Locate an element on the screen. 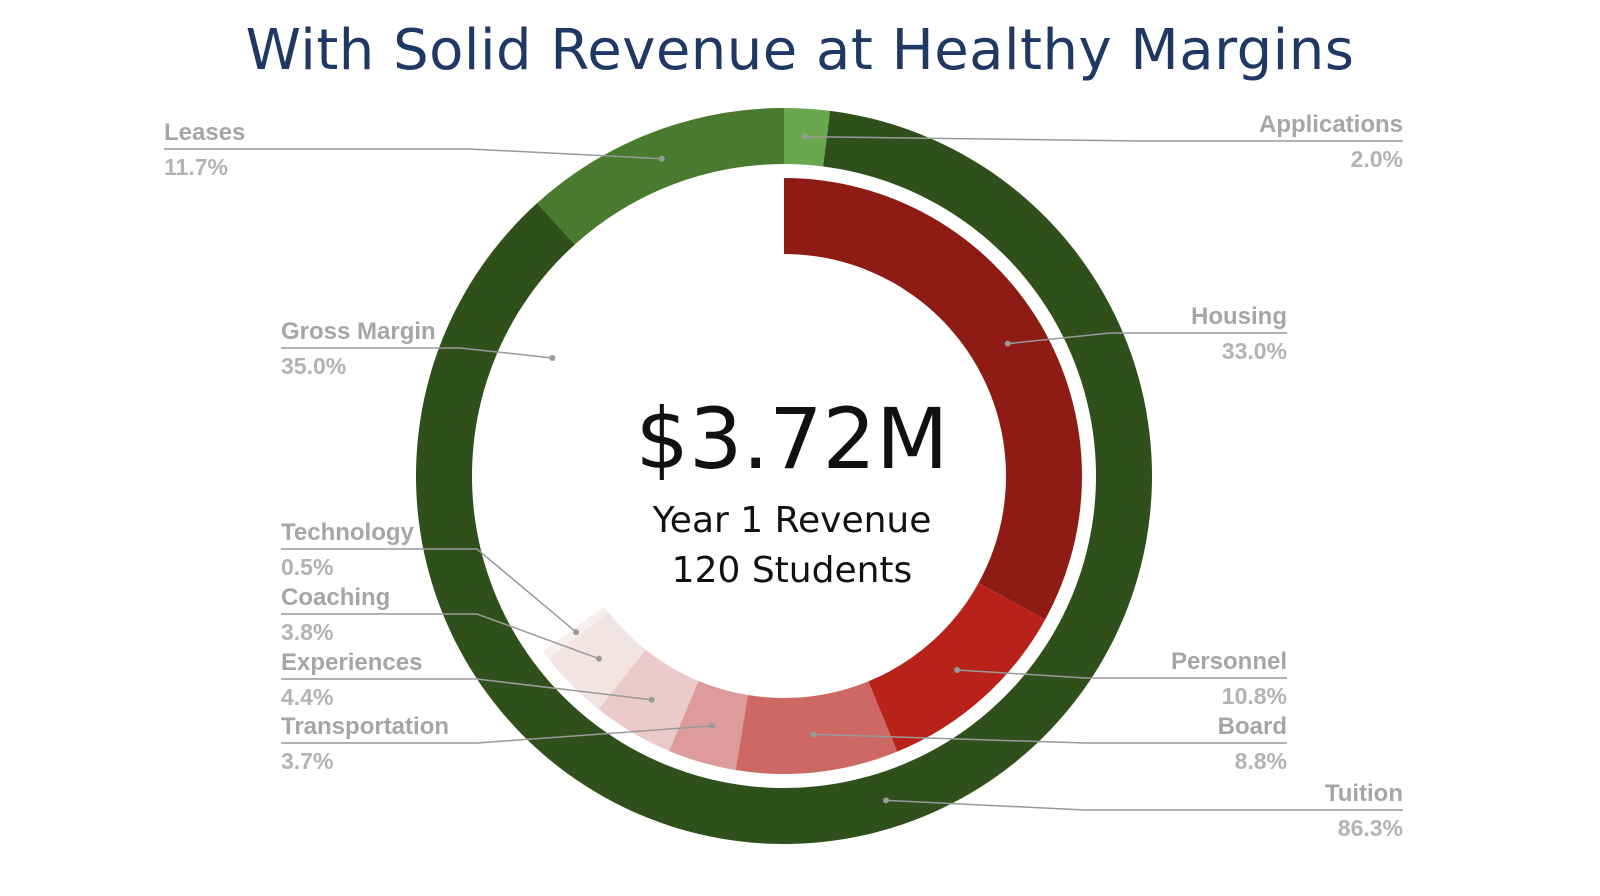  value-applications: 2.0% is located at coordinates (1377, 159).